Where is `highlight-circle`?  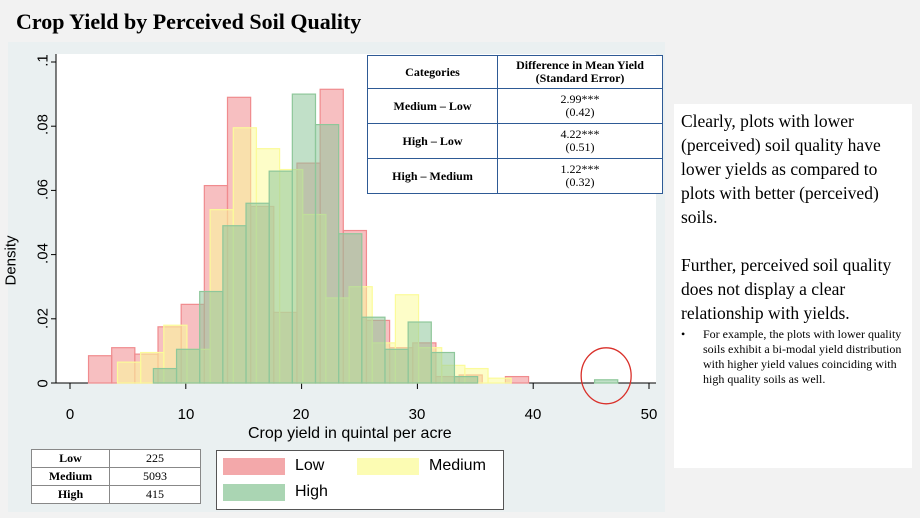
highlight-circle is located at coordinates (606, 376).